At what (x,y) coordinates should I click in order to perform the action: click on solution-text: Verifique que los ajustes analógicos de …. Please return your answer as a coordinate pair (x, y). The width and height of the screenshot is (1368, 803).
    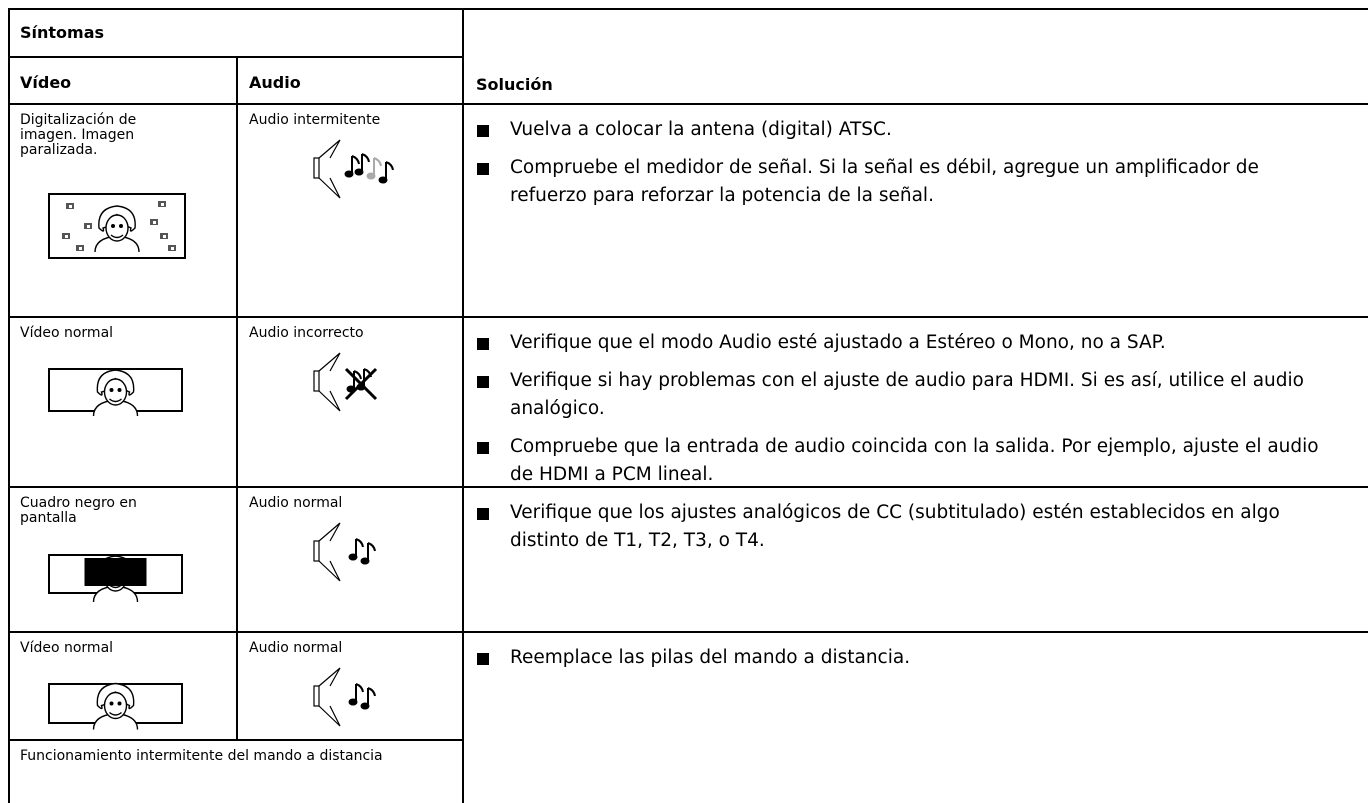
    Looking at the image, I should click on (895, 526).